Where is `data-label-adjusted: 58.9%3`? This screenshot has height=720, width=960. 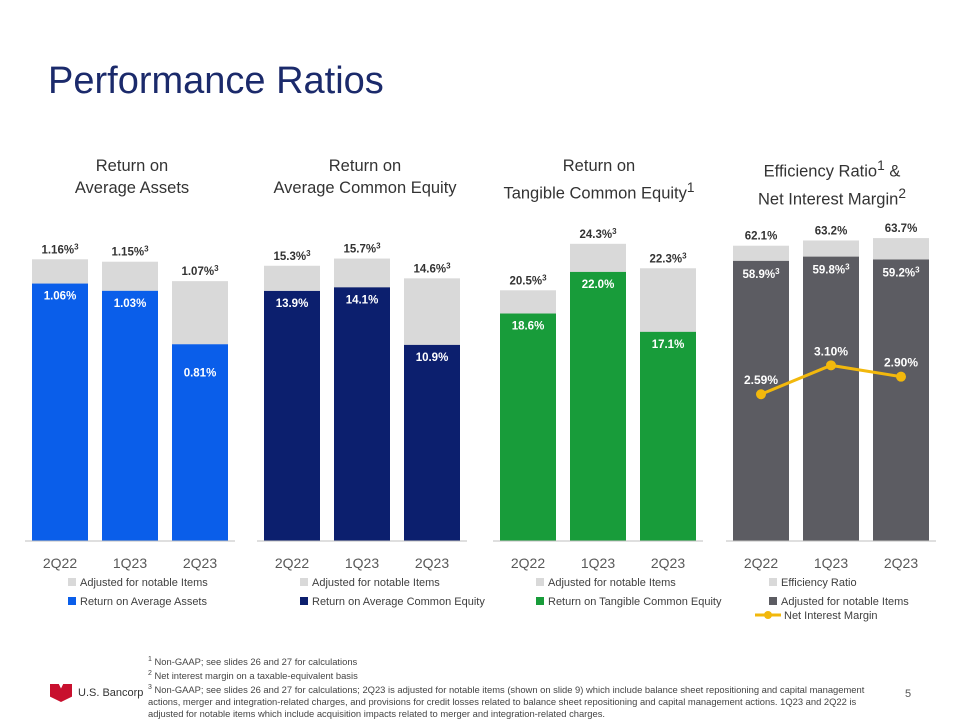 data-label-adjusted: 58.9%3 is located at coordinates (761, 274).